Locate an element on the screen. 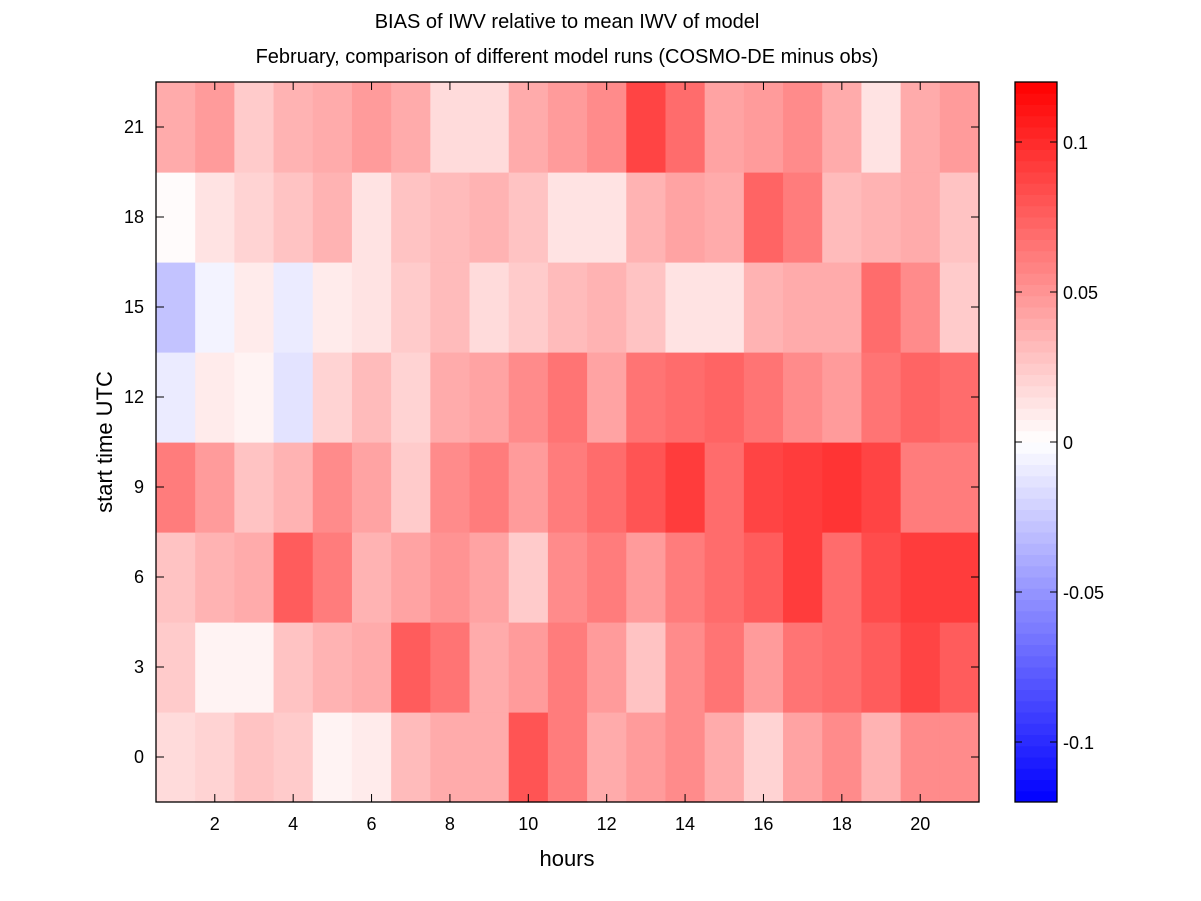 The width and height of the screenshot is (1201, 901). x-tick-label: 8 is located at coordinates (450, 824).